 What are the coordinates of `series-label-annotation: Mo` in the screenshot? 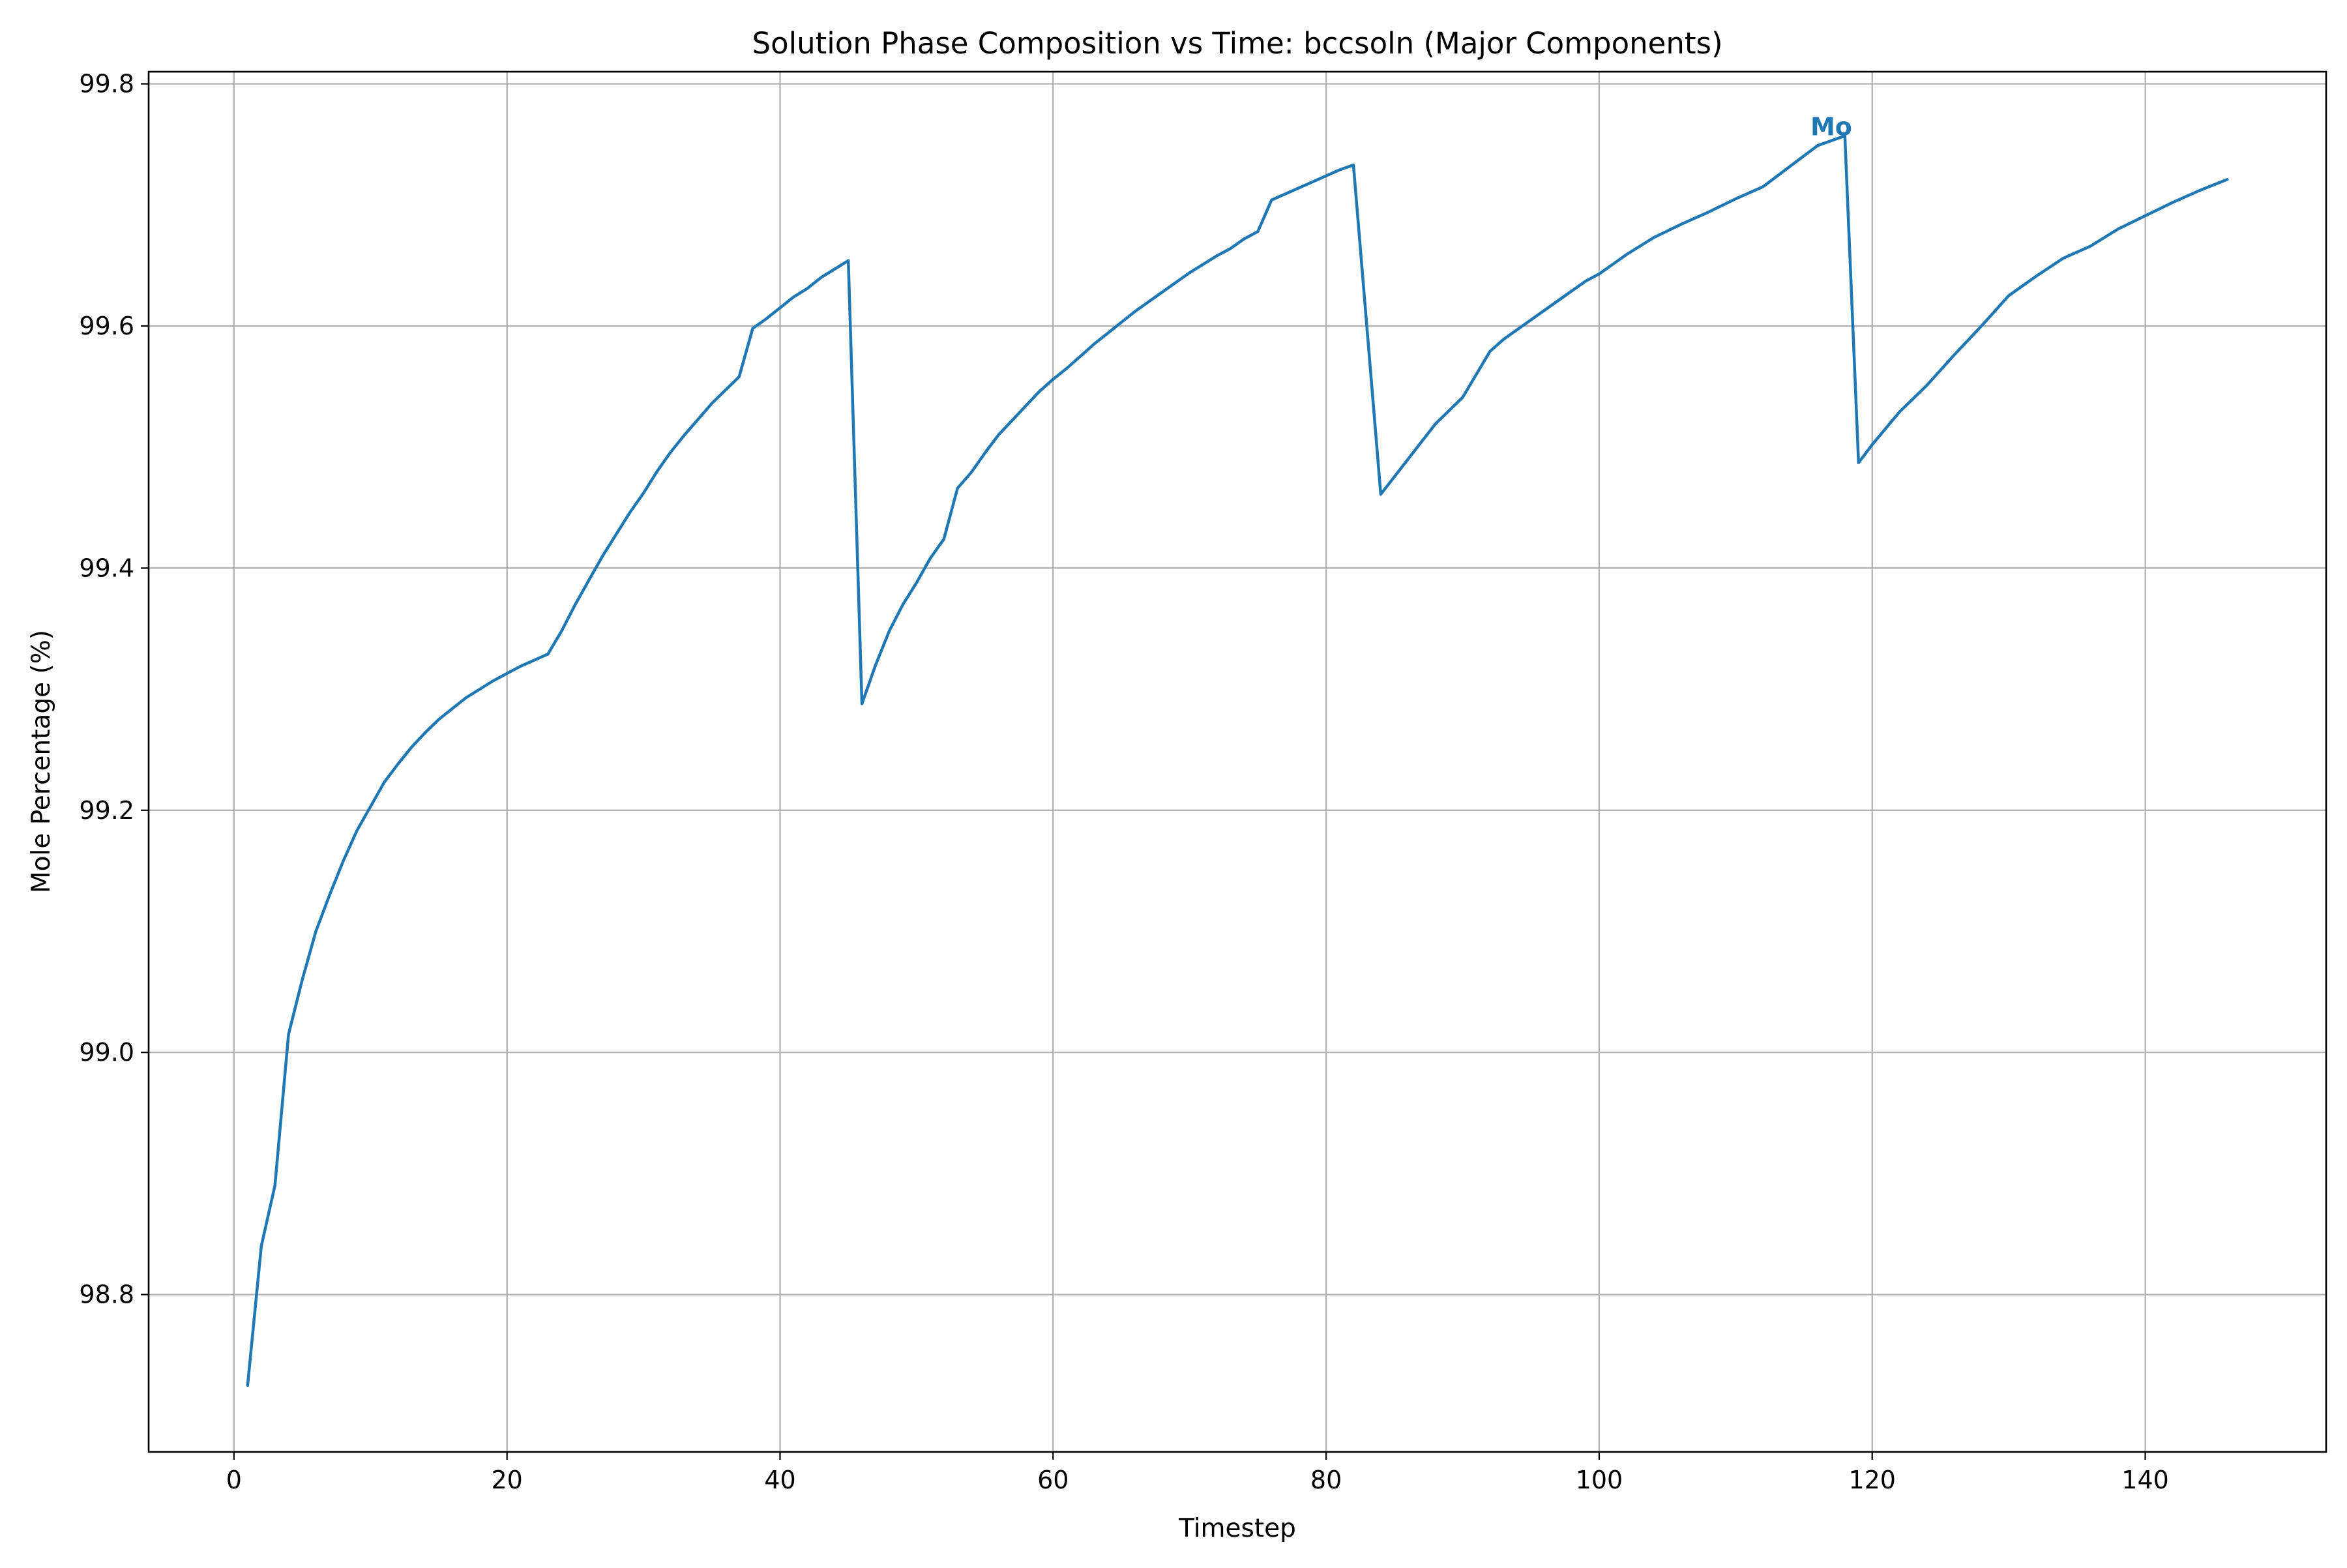 It's located at (1831, 127).